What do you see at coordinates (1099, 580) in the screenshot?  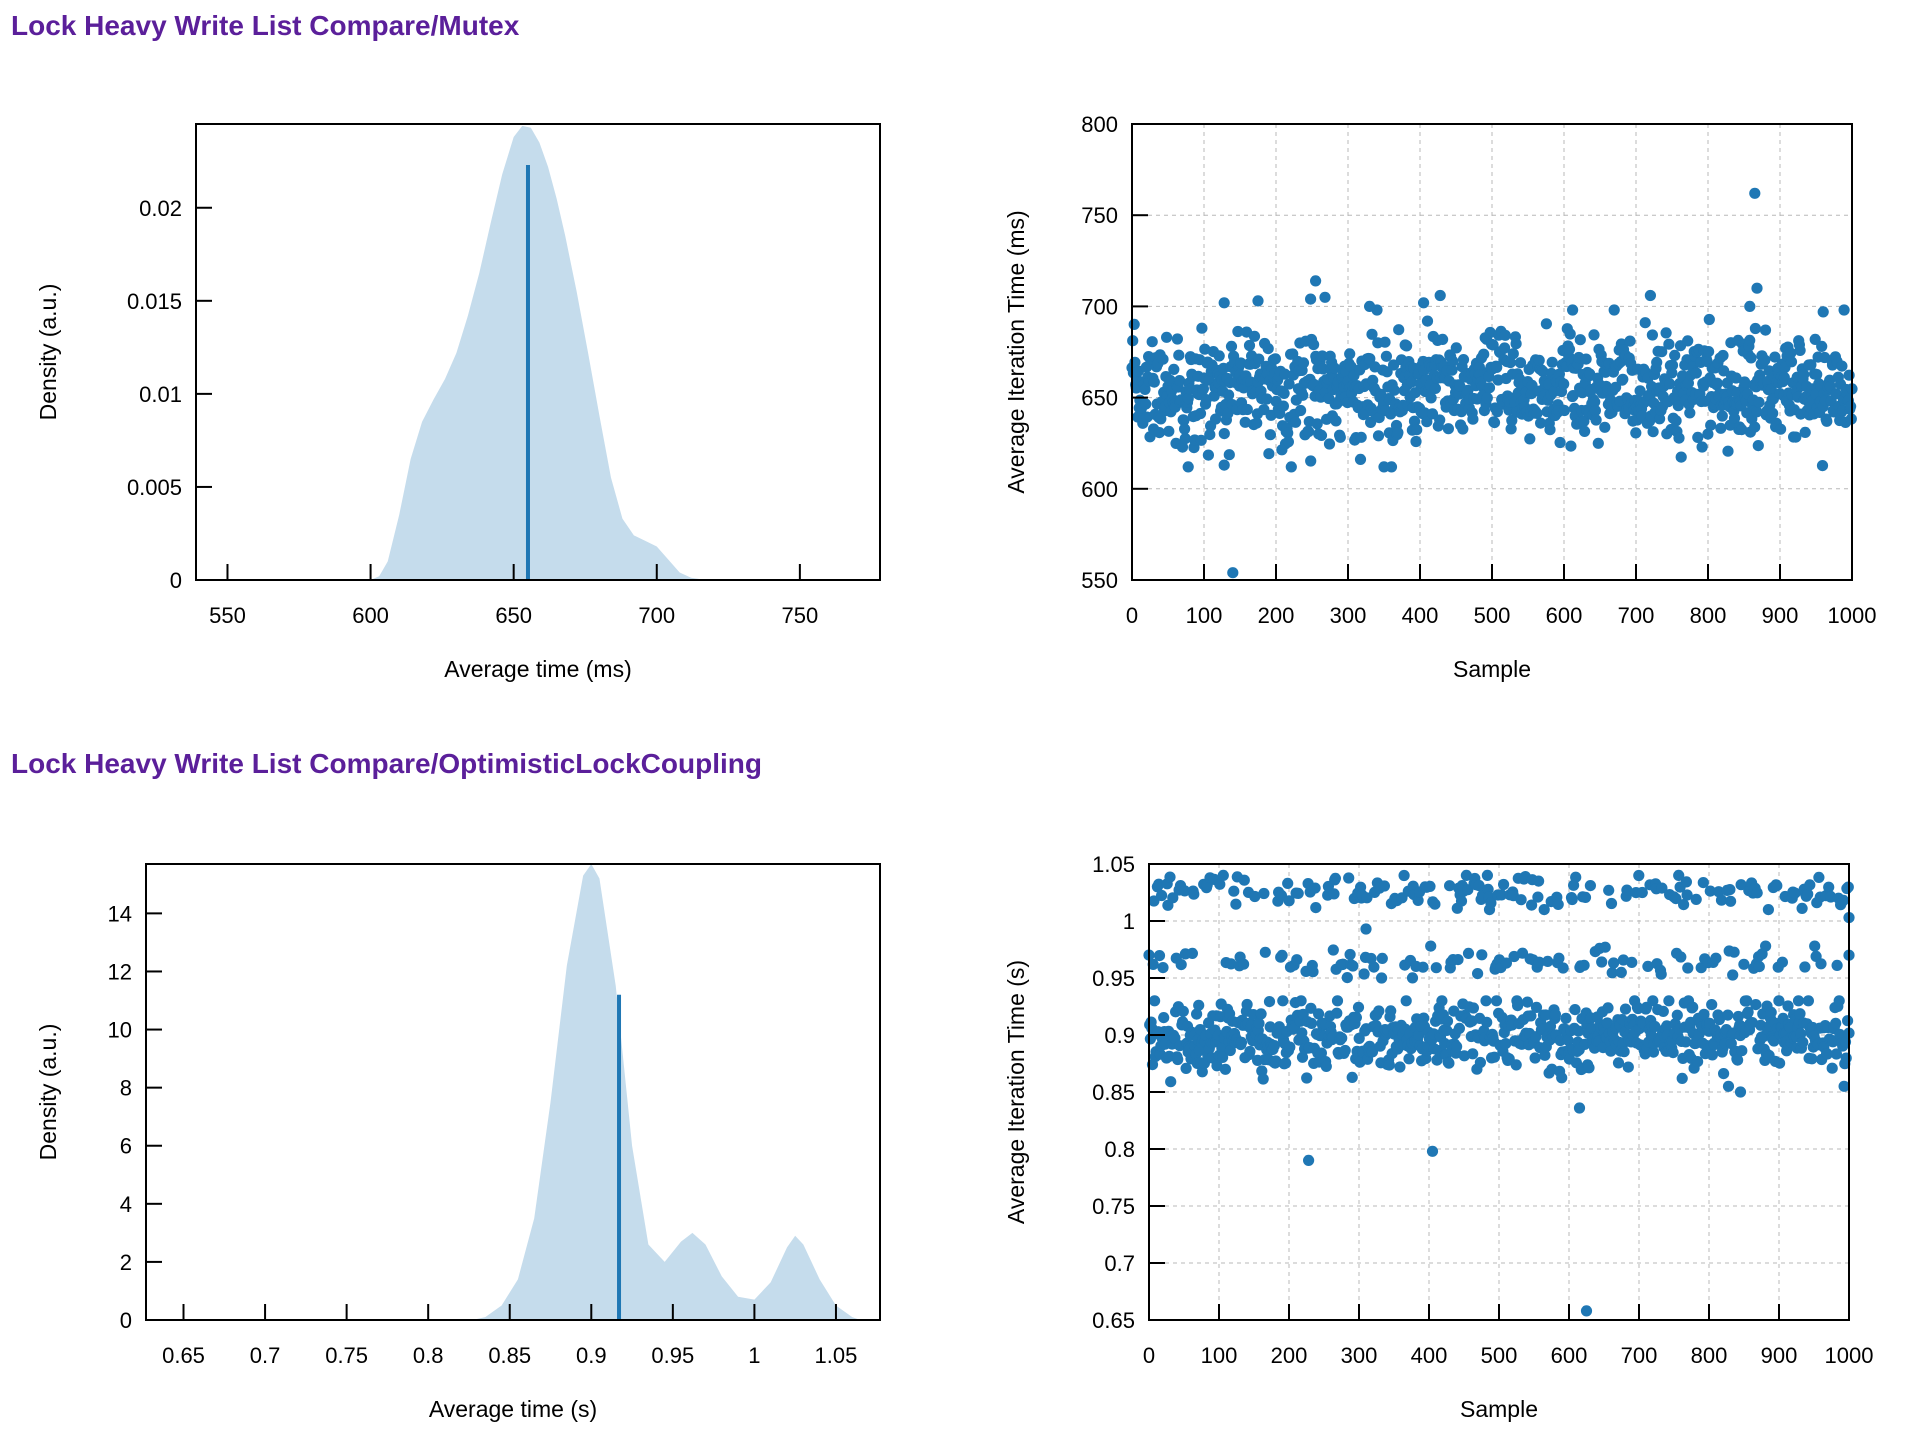 I see `y-tick-label: 550` at bounding box center [1099, 580].